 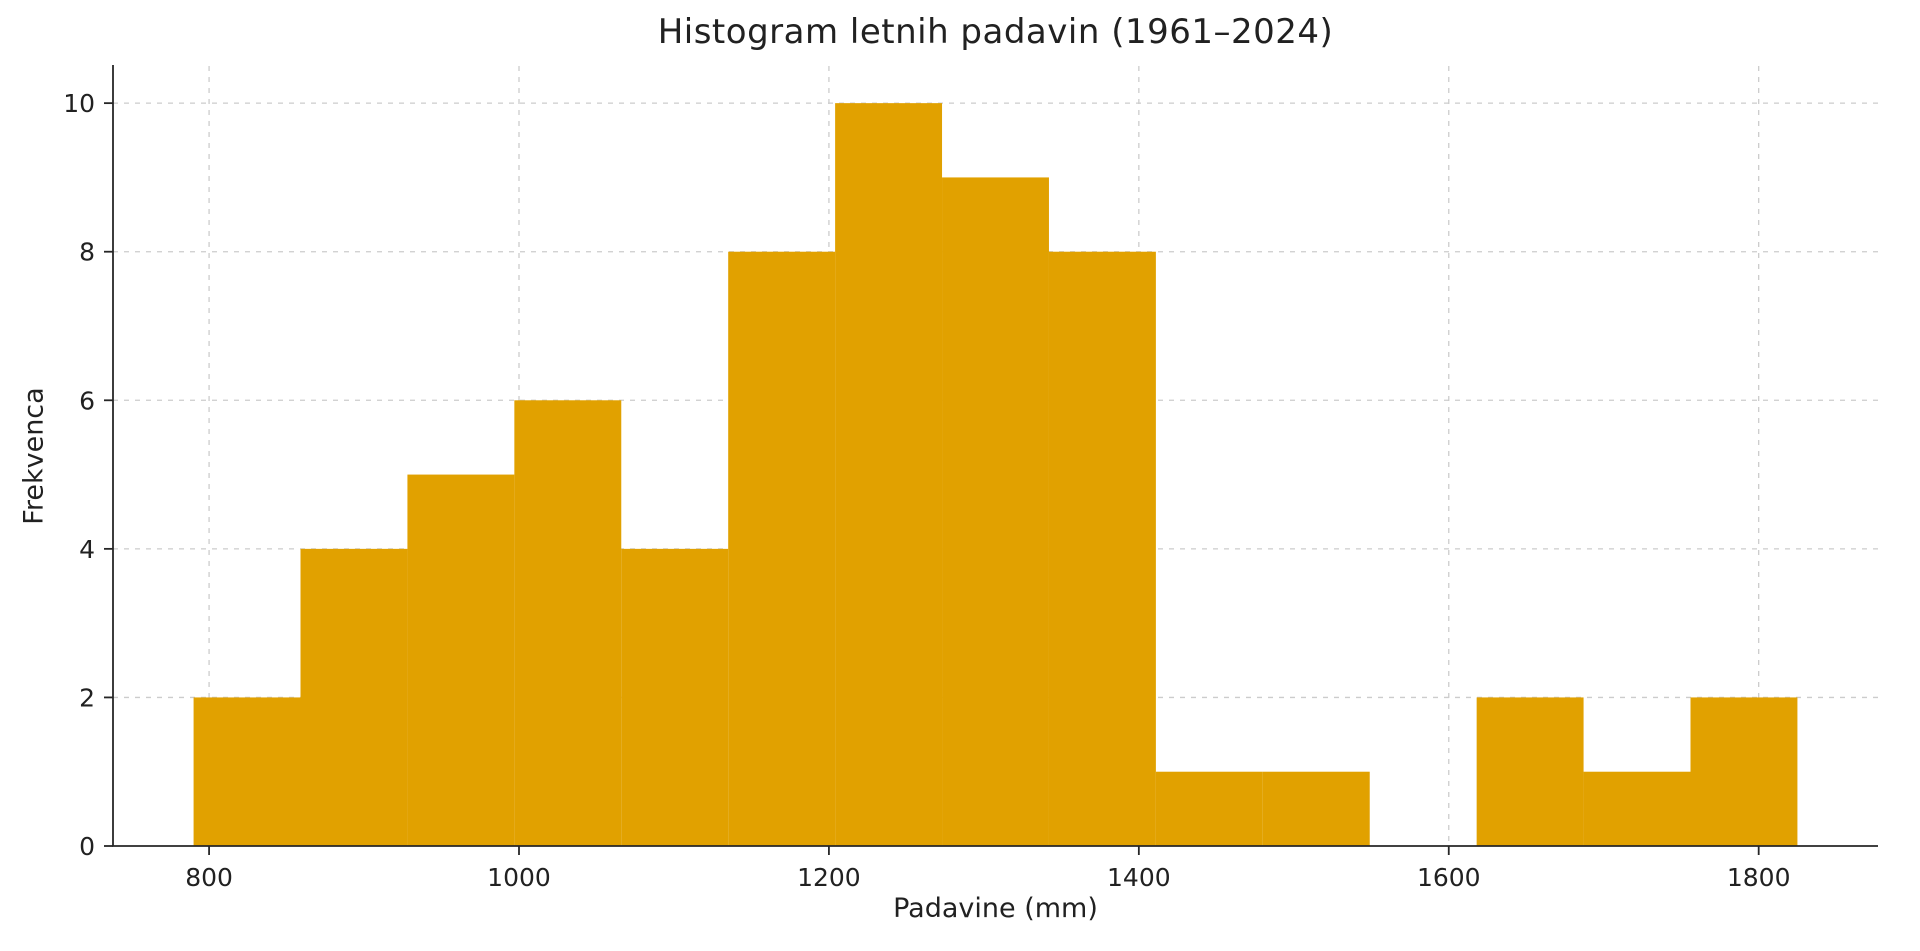 I want to click on y-tick-label: 2, so click(x=87, y=697).